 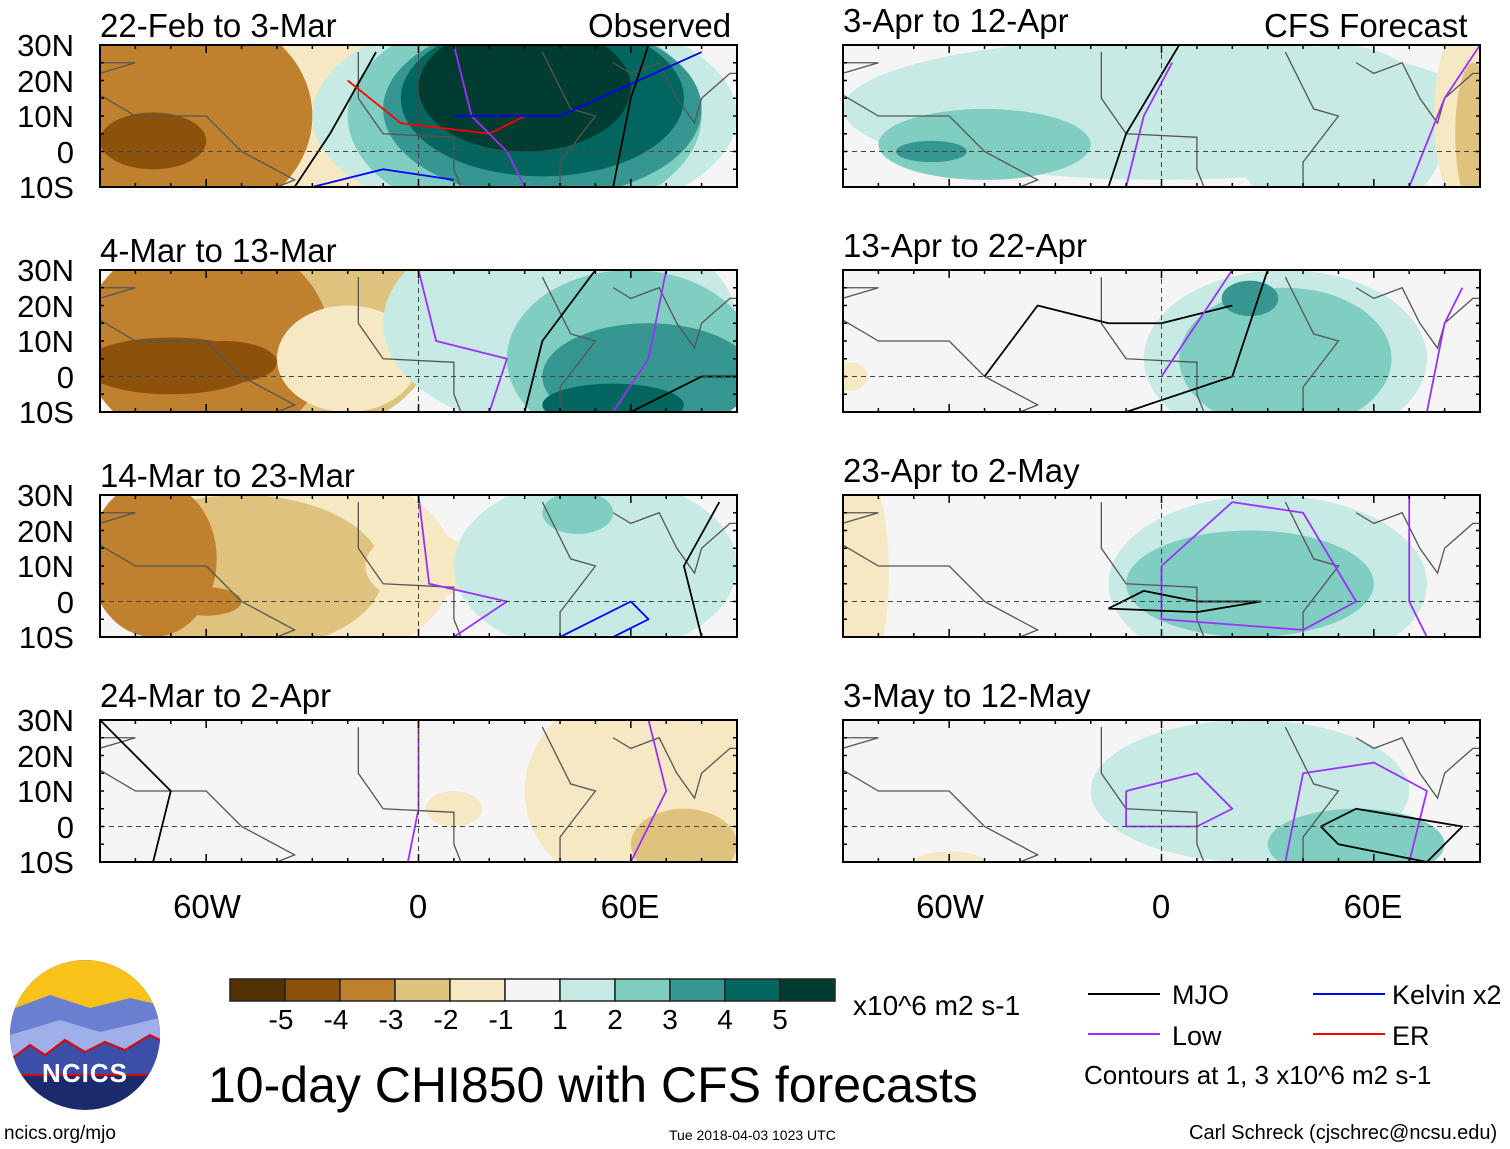 What do you see at coordinates (65, 152) in the screenshot?
I see `lat-label: 0` at bounding box center [65, 152].